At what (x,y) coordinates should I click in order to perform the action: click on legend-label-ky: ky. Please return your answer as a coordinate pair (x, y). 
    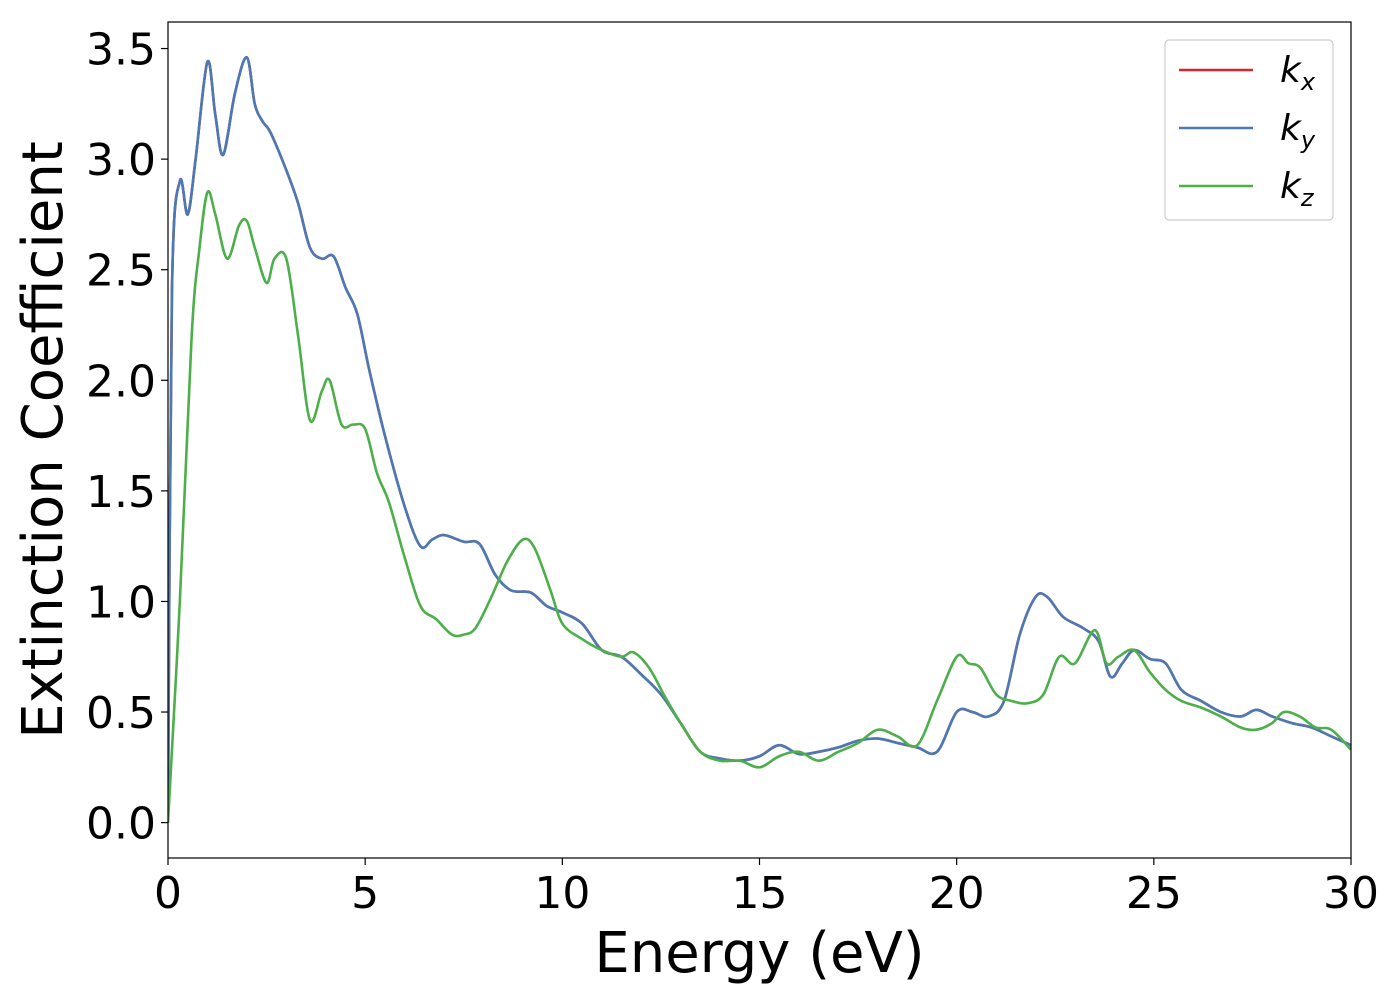
    Looking at the image, I should click on (1298, 131).